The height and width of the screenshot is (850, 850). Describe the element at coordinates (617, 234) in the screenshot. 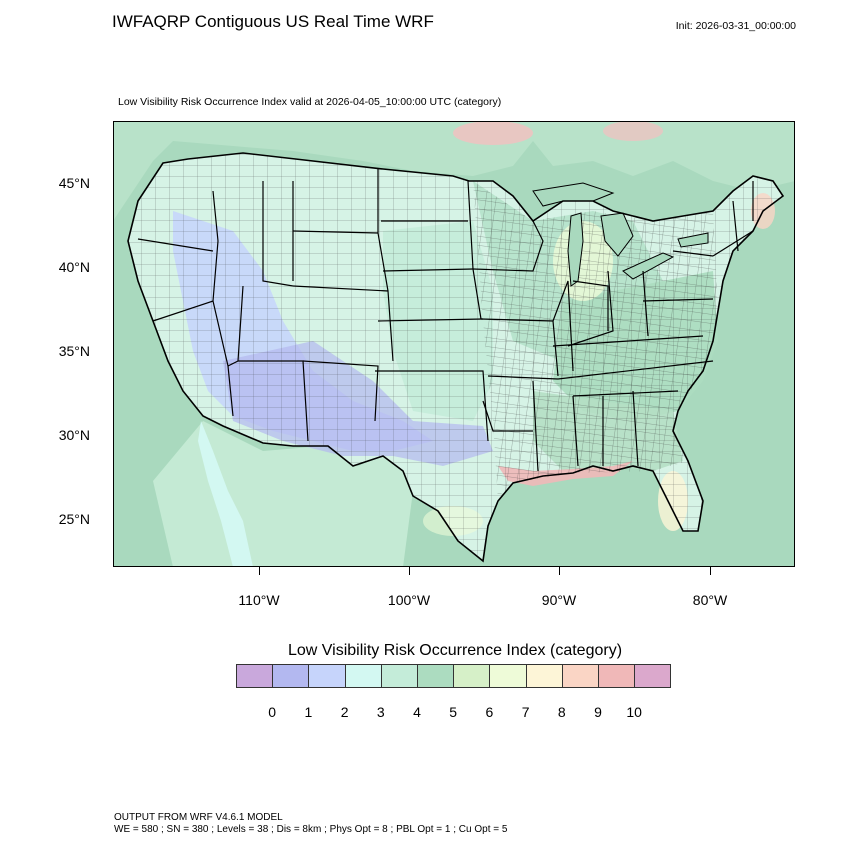

I see `lake-huron` at that location.